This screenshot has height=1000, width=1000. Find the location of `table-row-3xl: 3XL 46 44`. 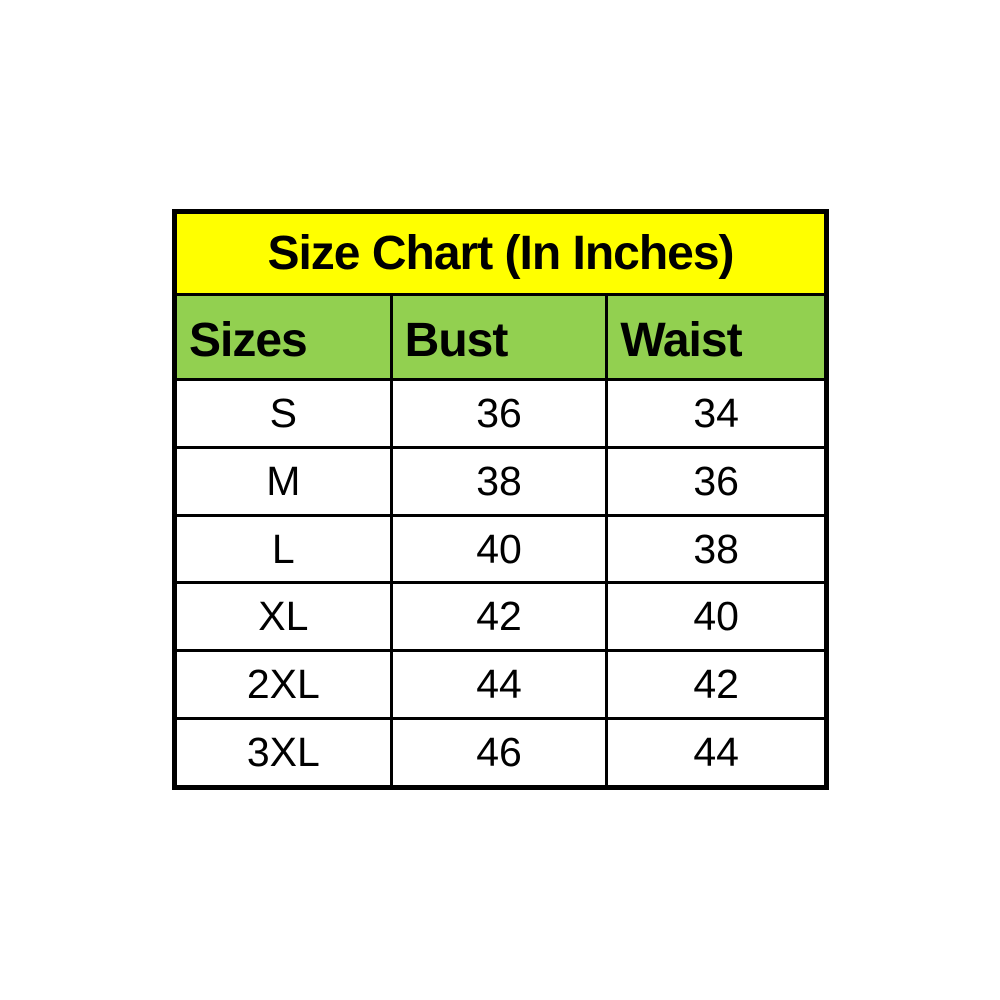

table-row-3xl: 3XL 46 44 is located at coordinates (500, 752).